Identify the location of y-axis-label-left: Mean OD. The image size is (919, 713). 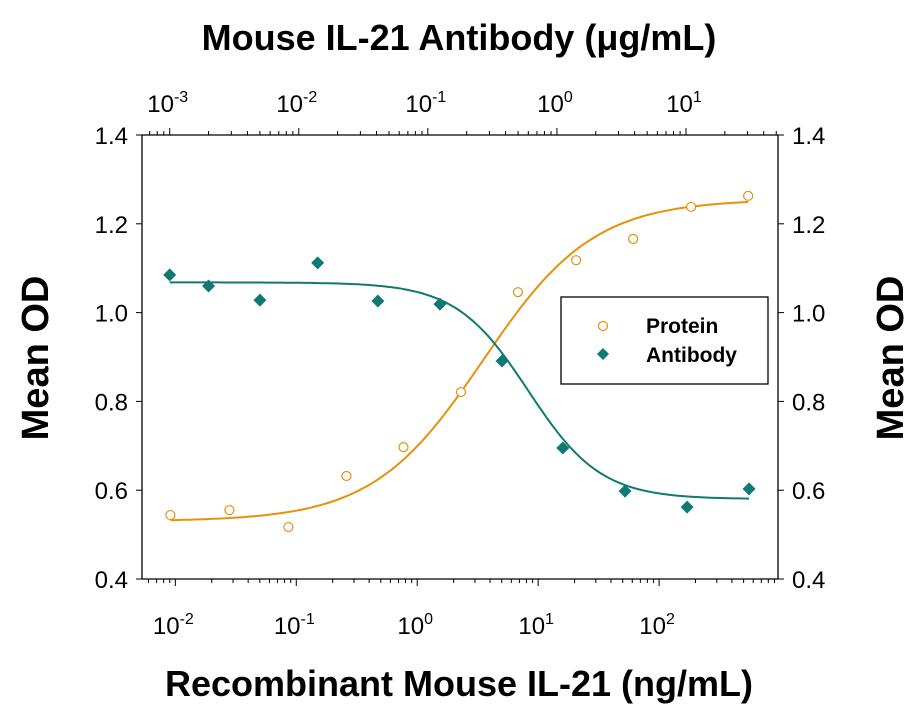
(36, 358).